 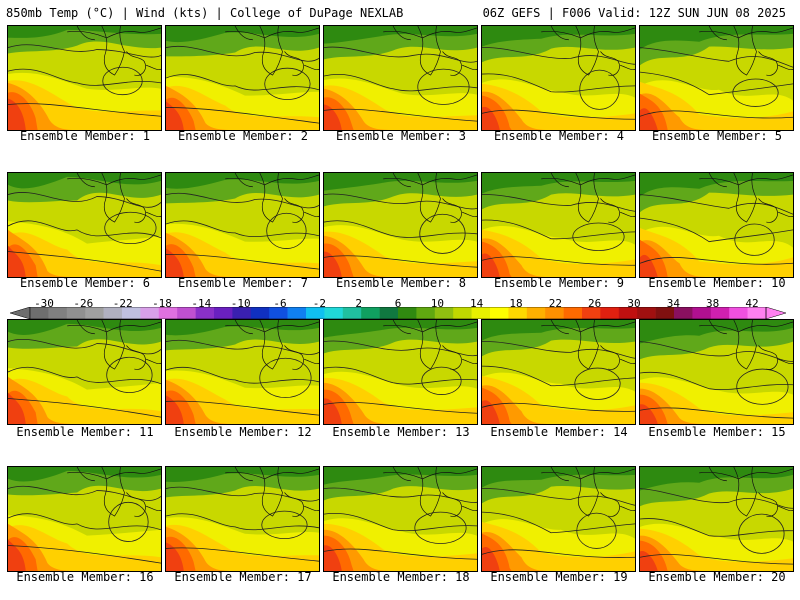 I want to click on colorbar-tick-label: 22, so click(x=555, y=303).